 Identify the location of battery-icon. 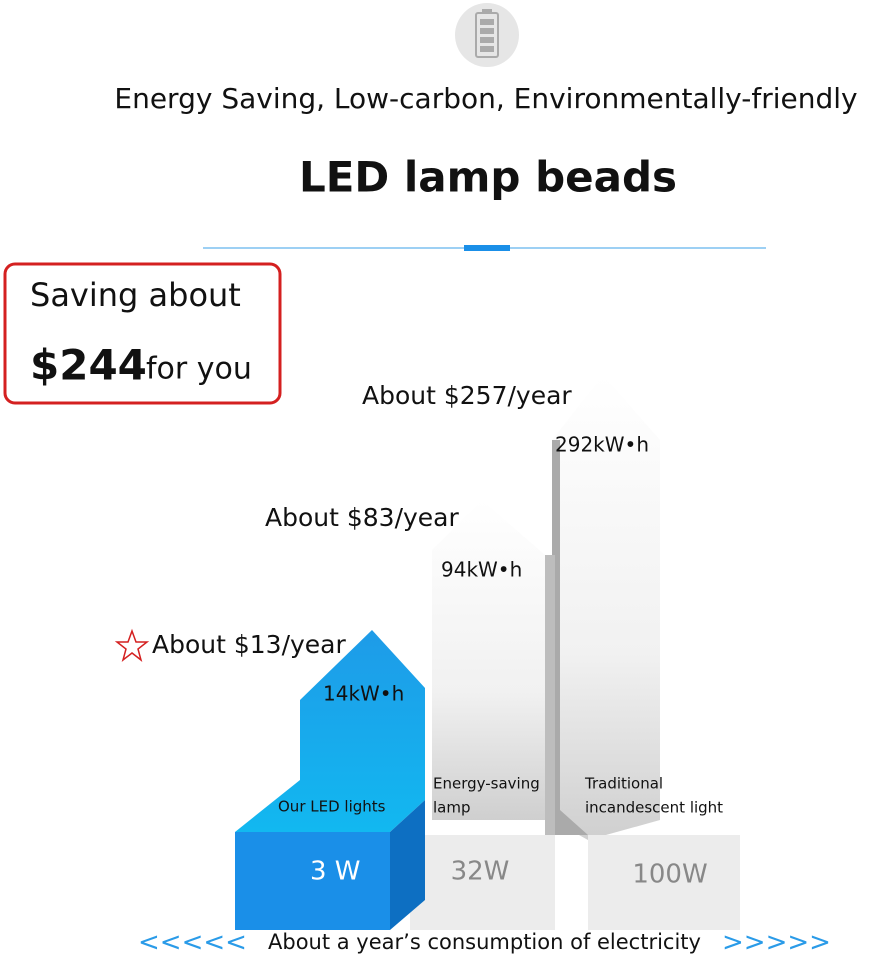
(487, 35).